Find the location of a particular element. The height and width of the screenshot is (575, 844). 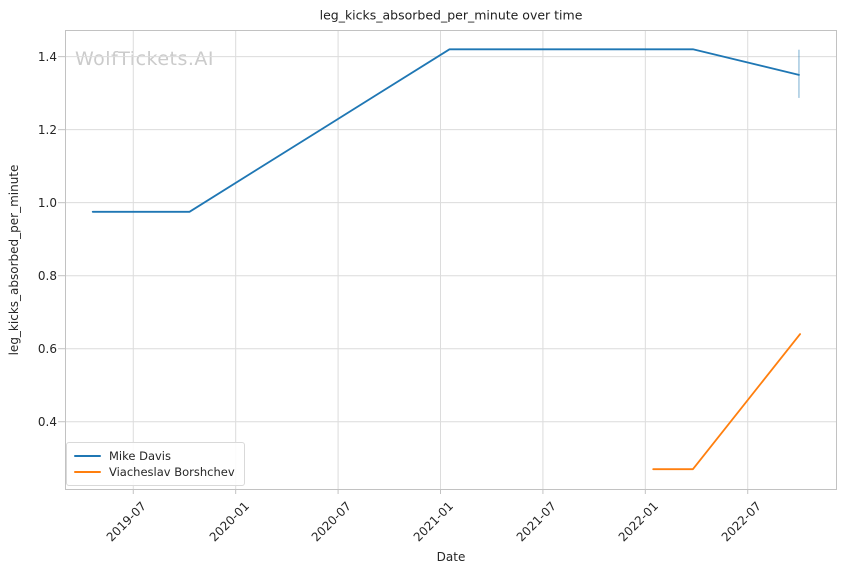

x-axis-label: Date is located at coordinates (451, 557).